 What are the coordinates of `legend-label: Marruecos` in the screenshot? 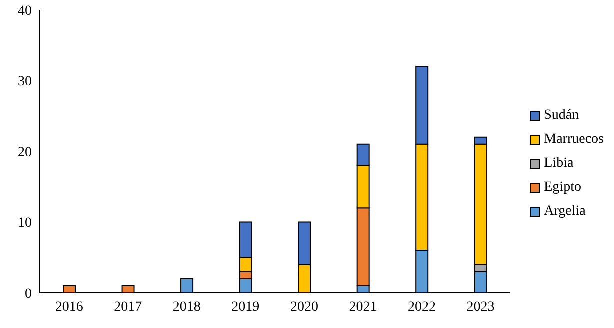 It's located at (574, 140).